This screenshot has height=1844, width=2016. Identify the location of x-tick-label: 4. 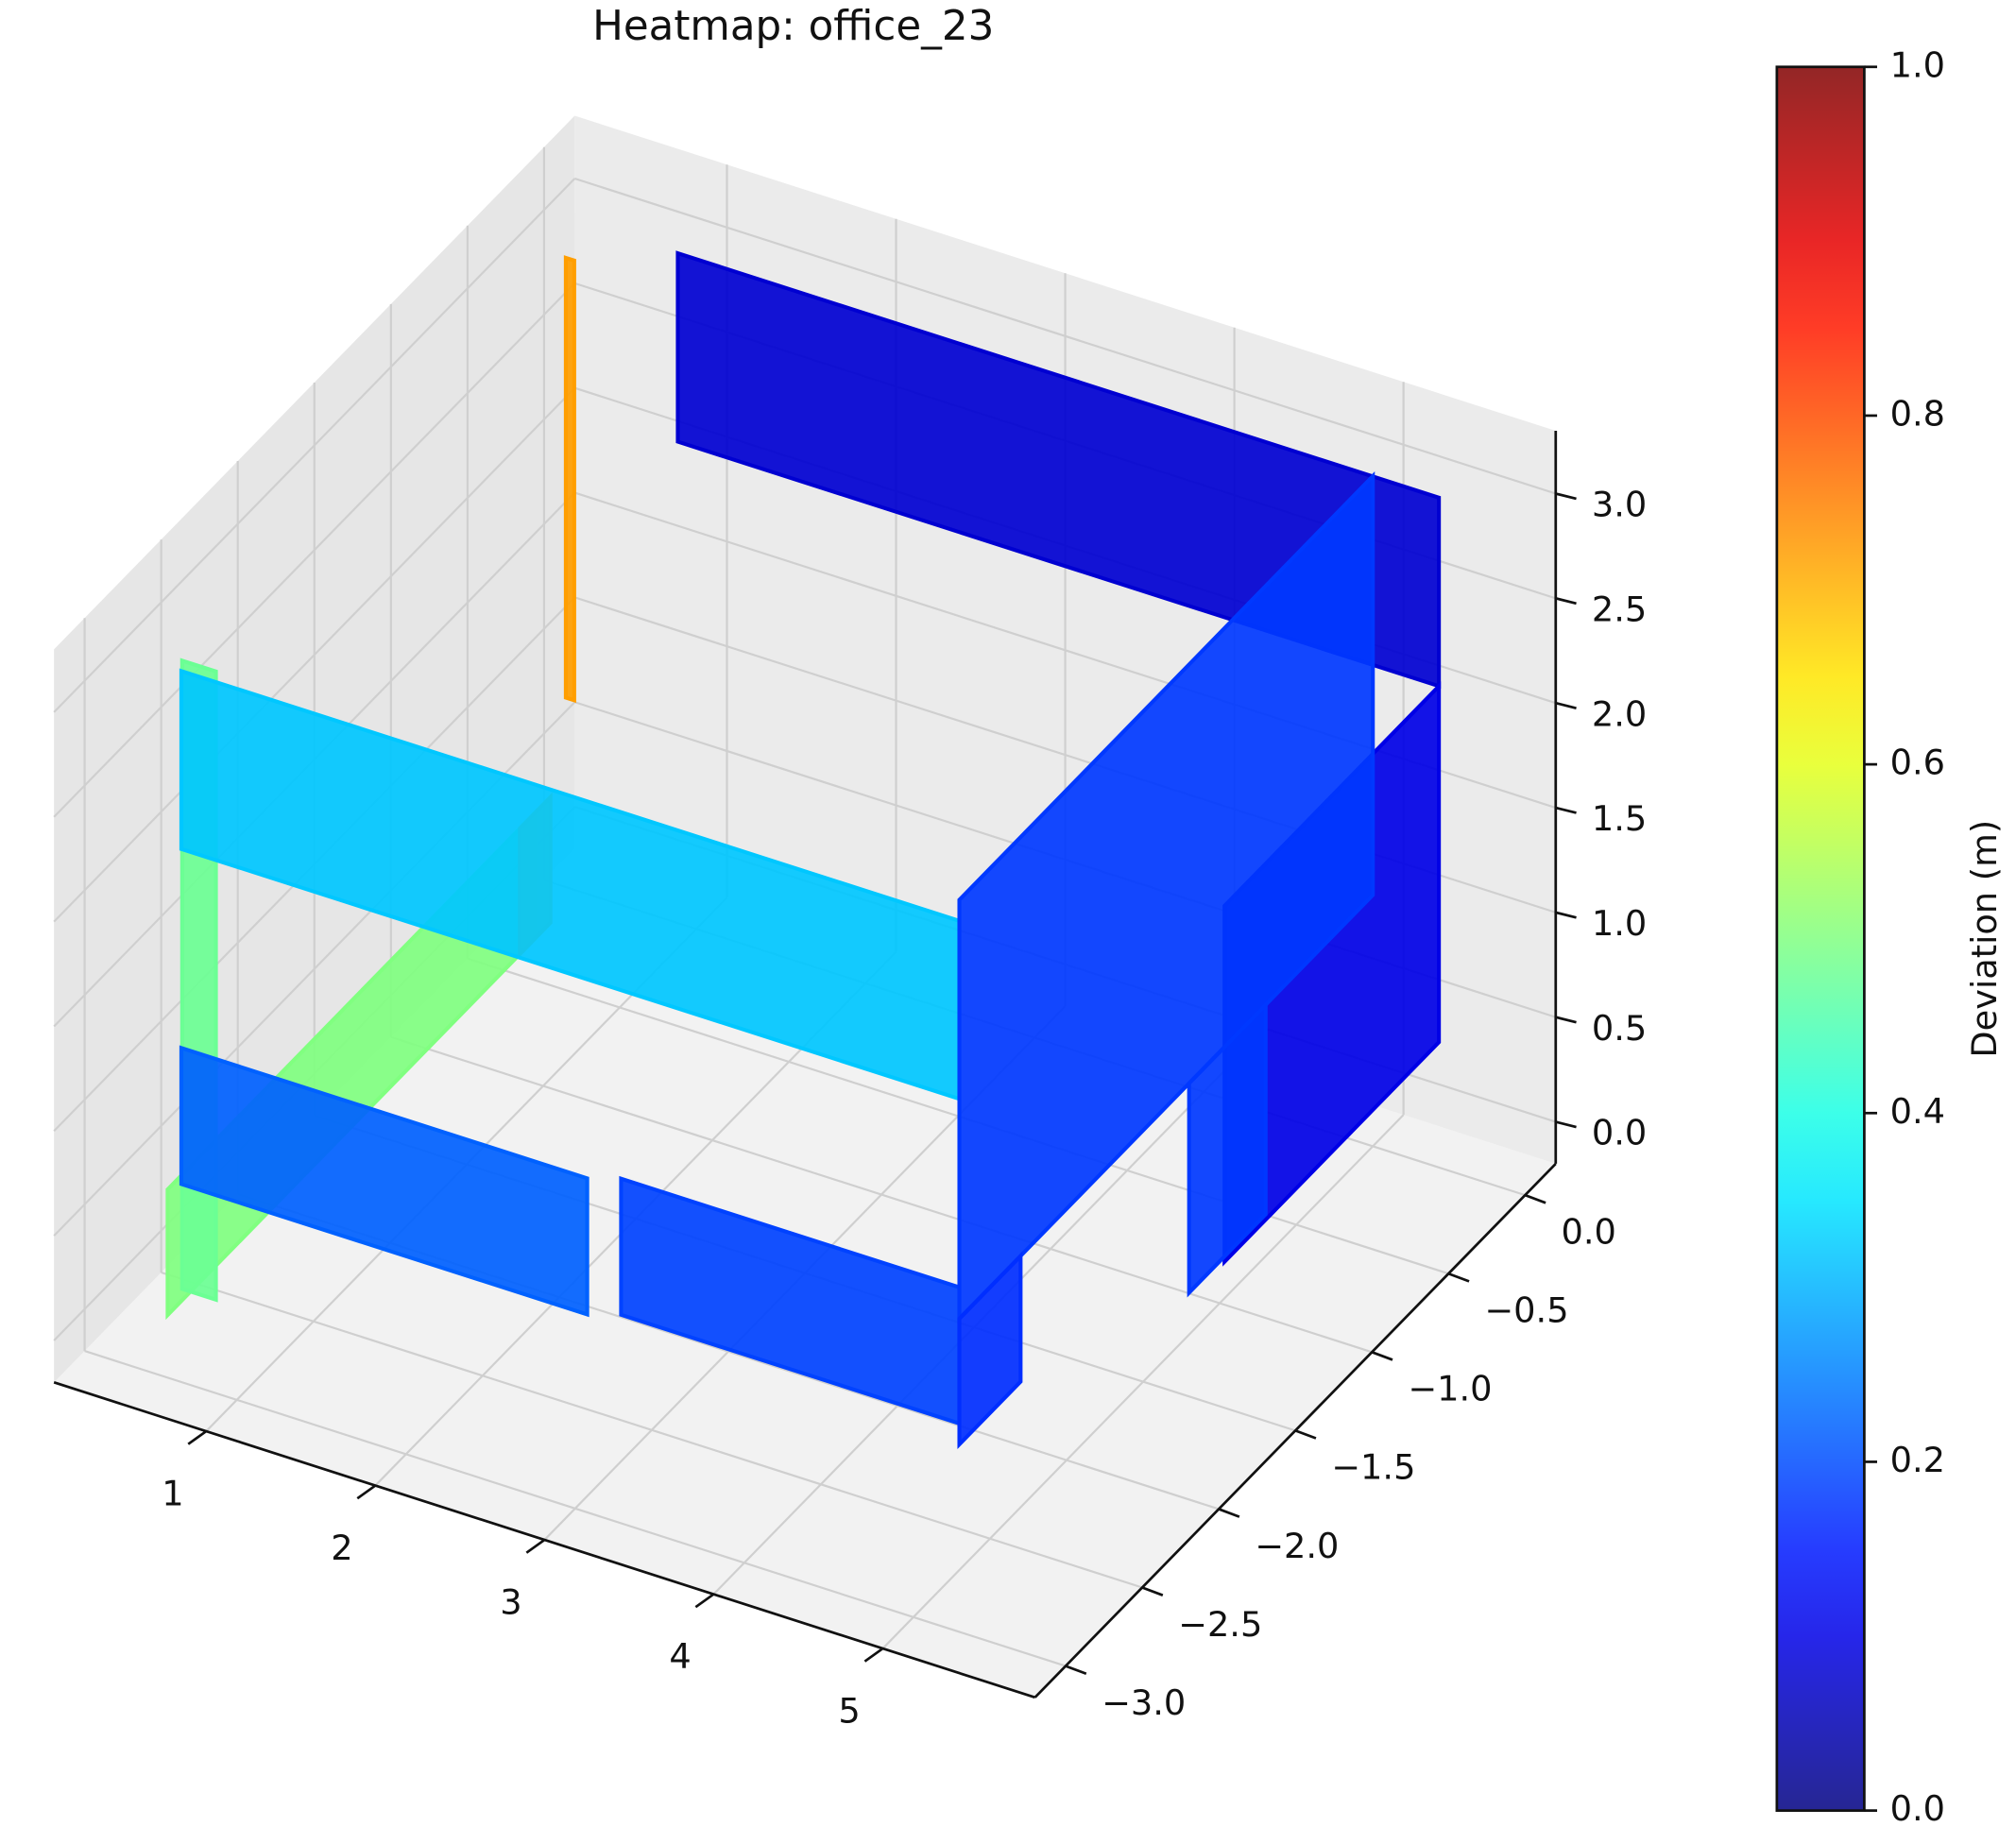
(680, 1656).